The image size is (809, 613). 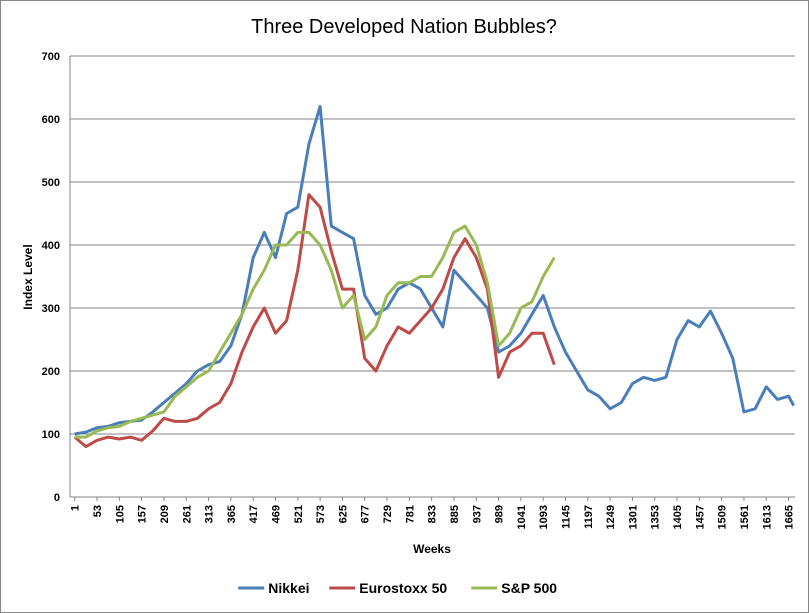 I want to click on x-tick-label: 677, so click(x=366, y=514).